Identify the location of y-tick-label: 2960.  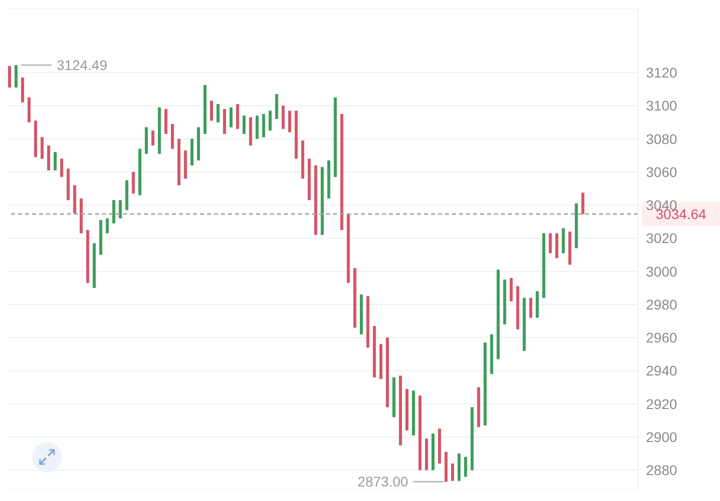
(662, 338).